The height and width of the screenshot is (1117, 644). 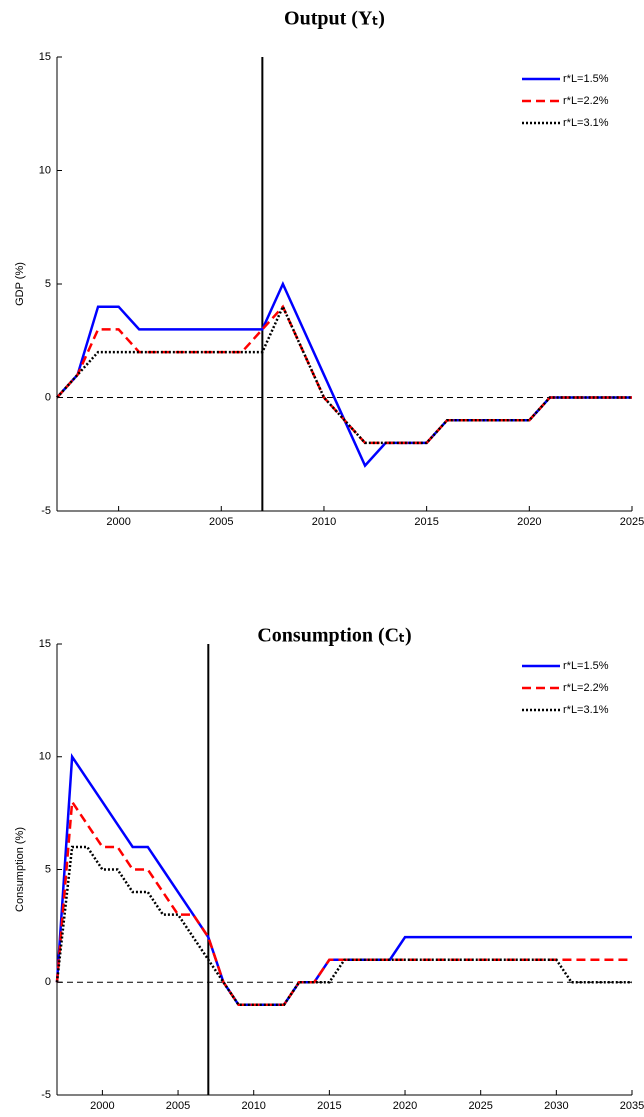 I want to click on y-axis-label: Consumption (%), so click(x=20, y=869).